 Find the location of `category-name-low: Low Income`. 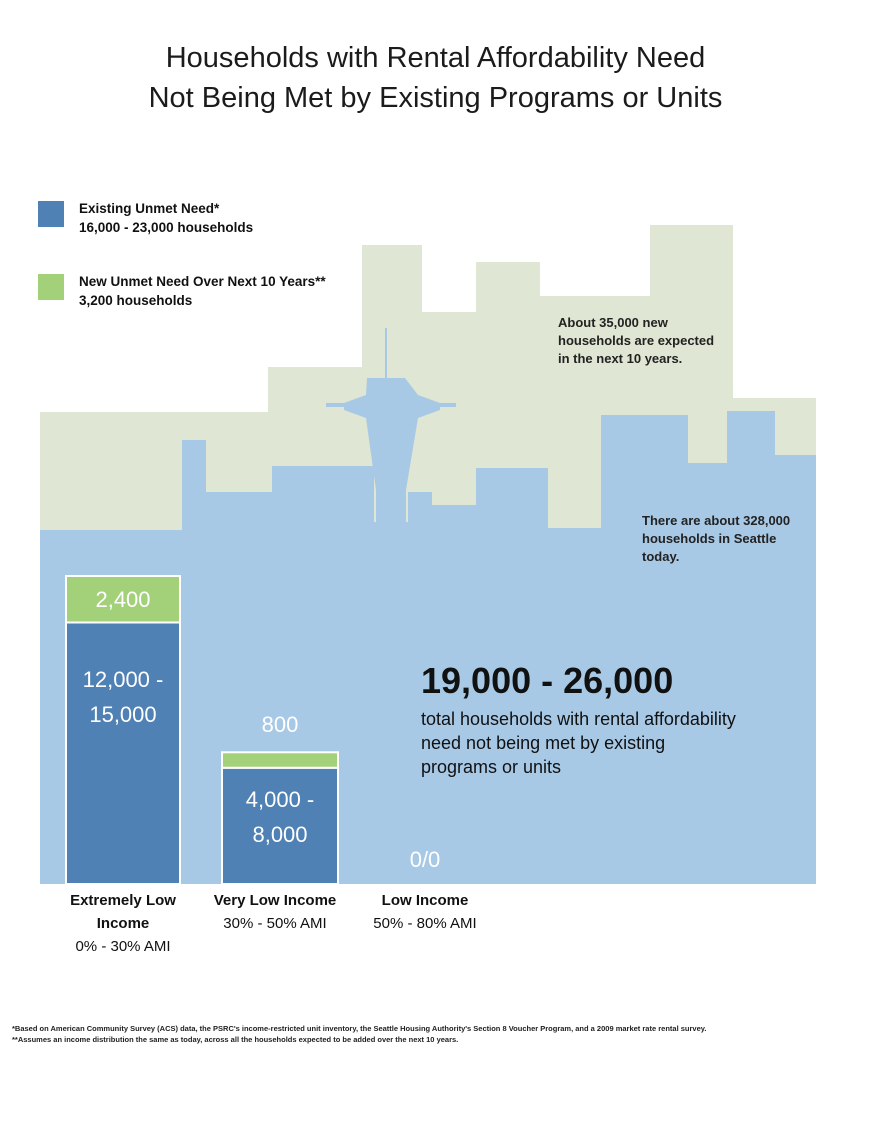

category-name-low: Low Income is located at coordinates (425, 900).